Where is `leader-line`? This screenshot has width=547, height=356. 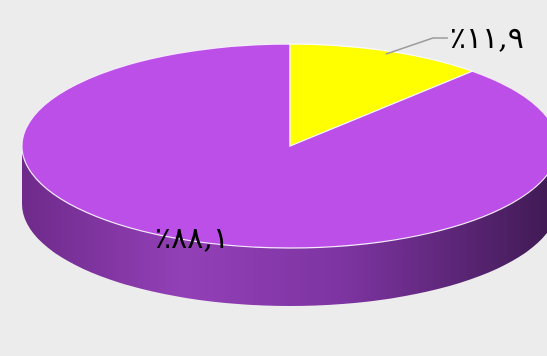 leader-line is located at coordinates (416, 46).